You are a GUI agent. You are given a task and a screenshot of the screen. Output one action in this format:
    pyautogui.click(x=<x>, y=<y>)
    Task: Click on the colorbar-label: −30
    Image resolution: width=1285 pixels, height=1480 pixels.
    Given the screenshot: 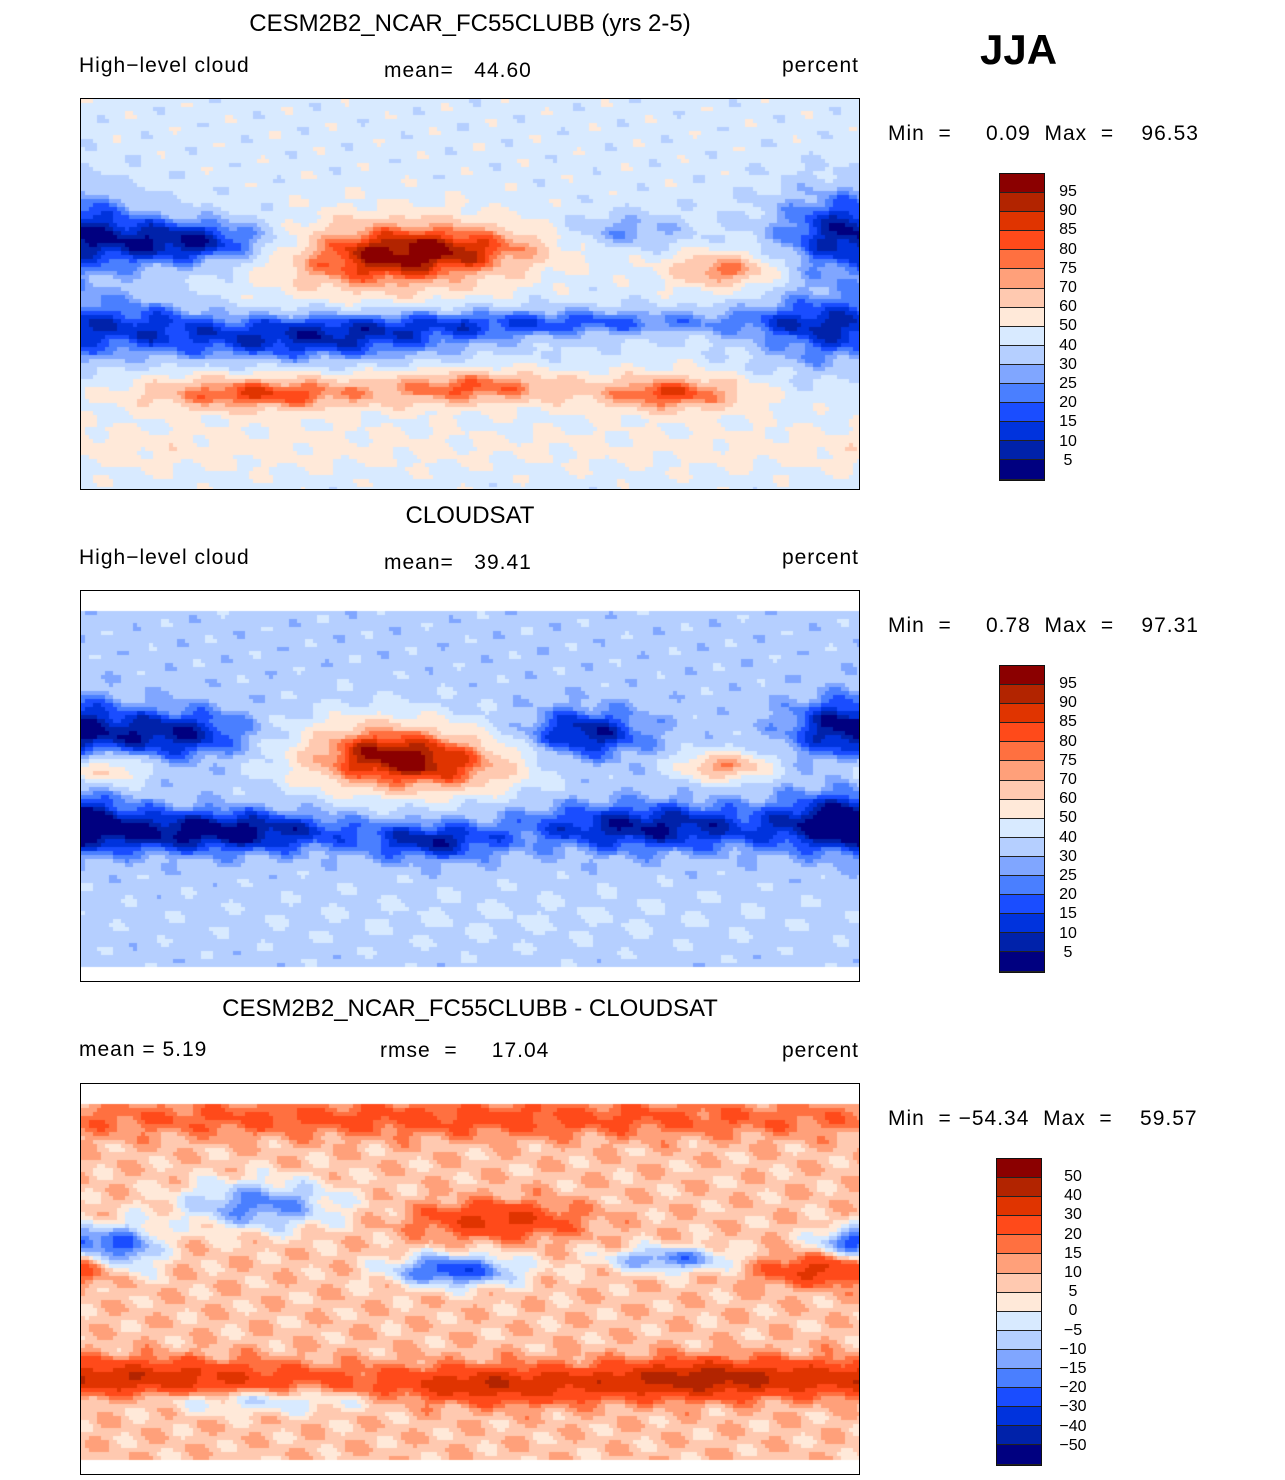 What is the action you would take?
    pyautogui.click(x=1073, y=1407)
    